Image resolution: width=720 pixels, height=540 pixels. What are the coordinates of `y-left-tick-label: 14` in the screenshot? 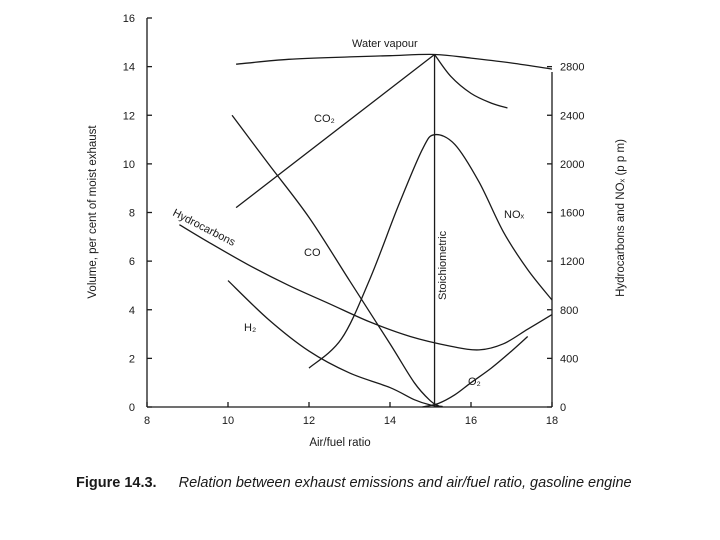 It's located at (129, 68).